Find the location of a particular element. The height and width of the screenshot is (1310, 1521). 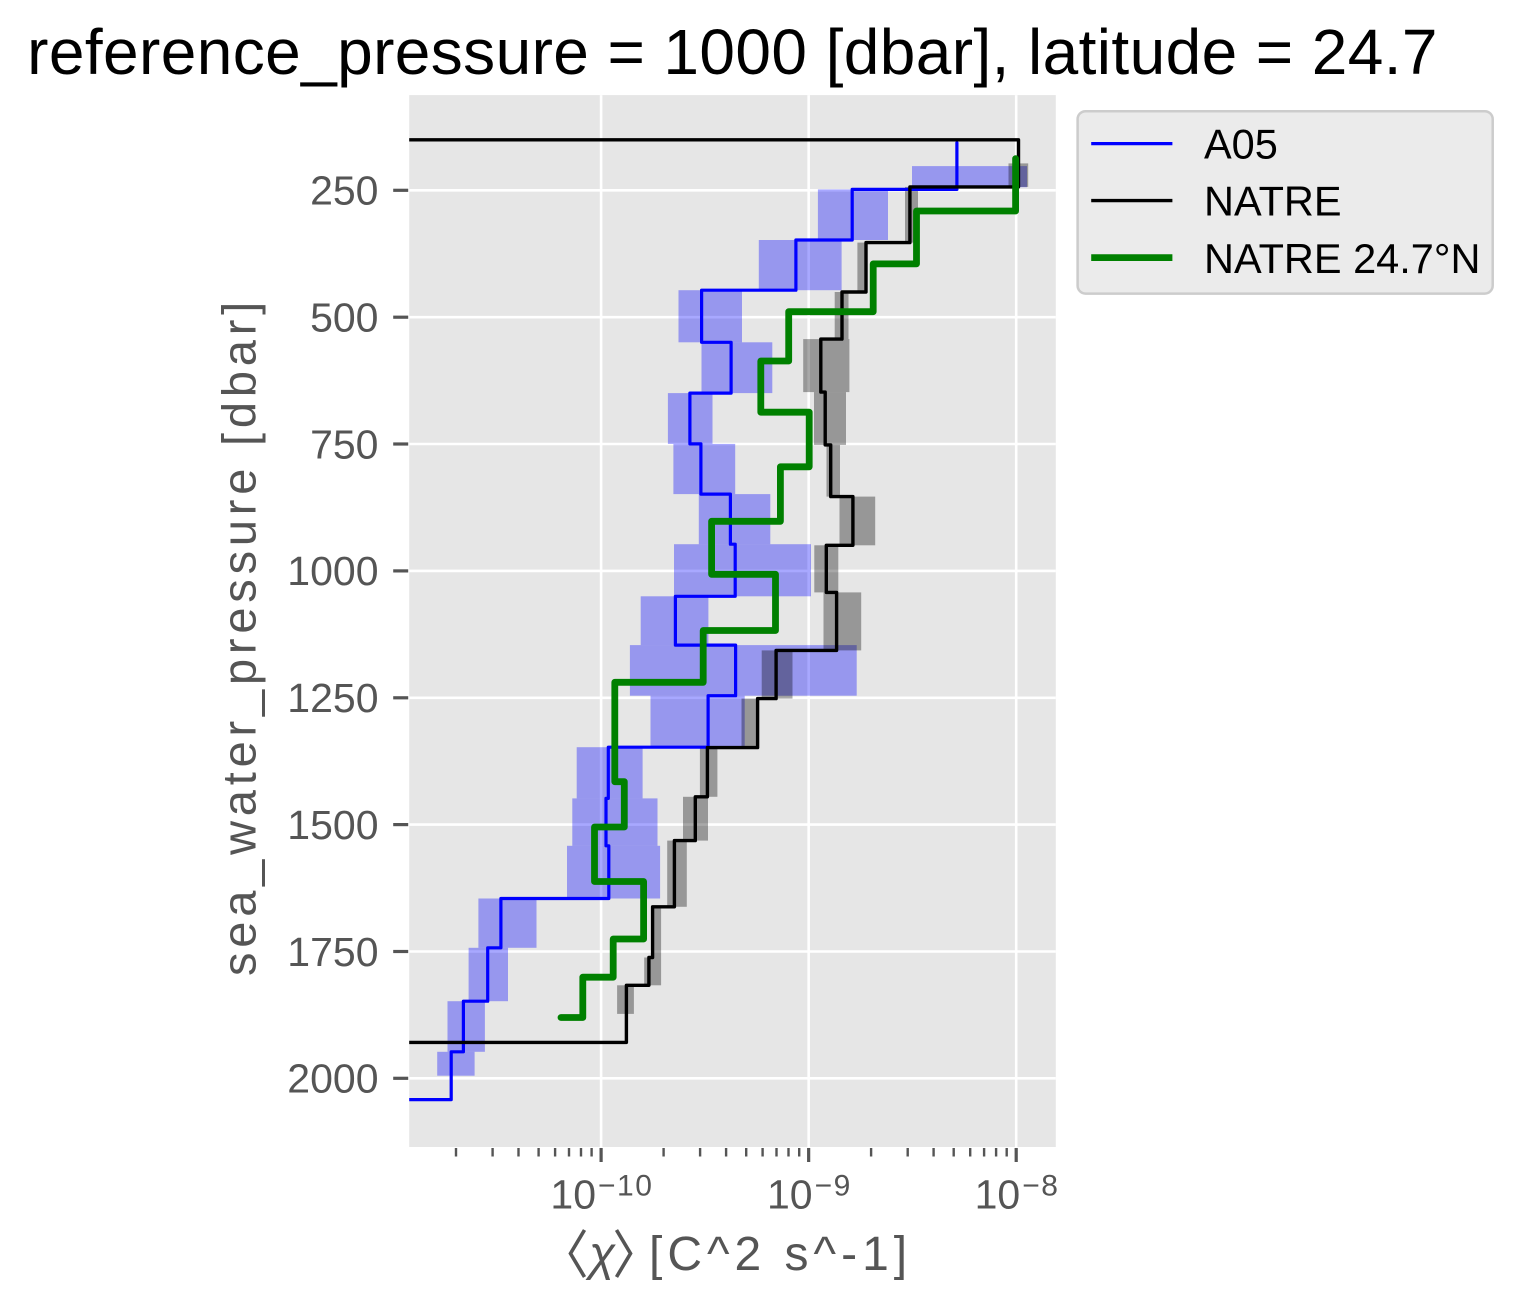

svg-text: 1750 is located at coordinates (332, 952).